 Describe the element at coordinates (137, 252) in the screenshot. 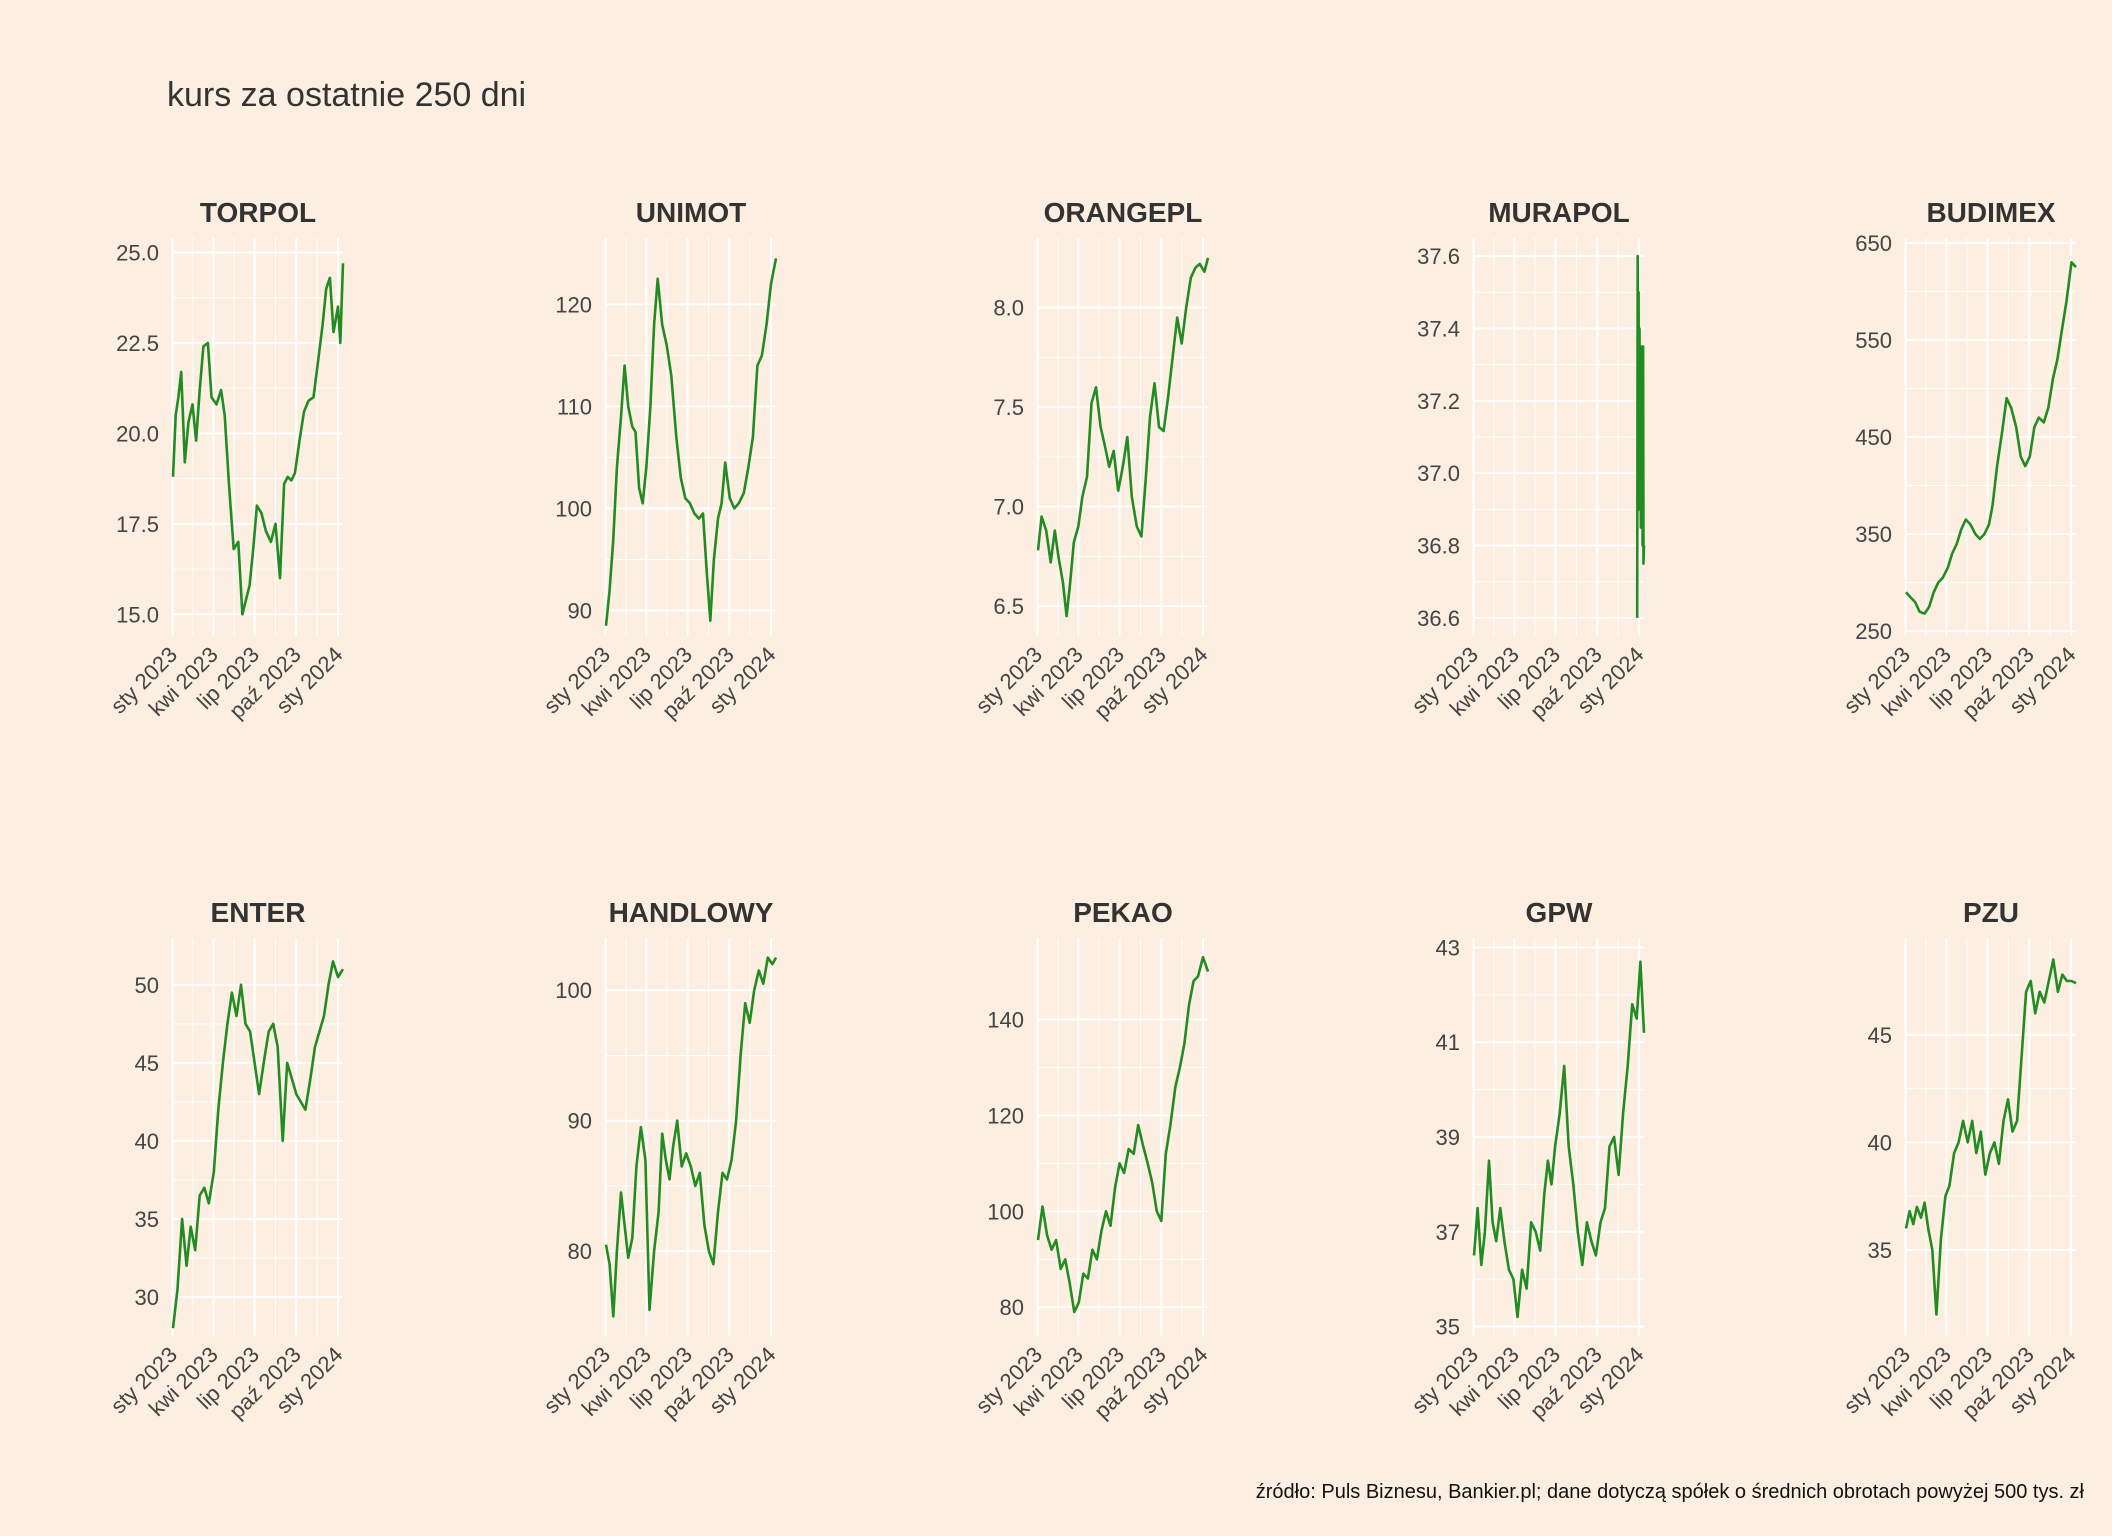

I see `y-tick-label: 25.0` at that location.